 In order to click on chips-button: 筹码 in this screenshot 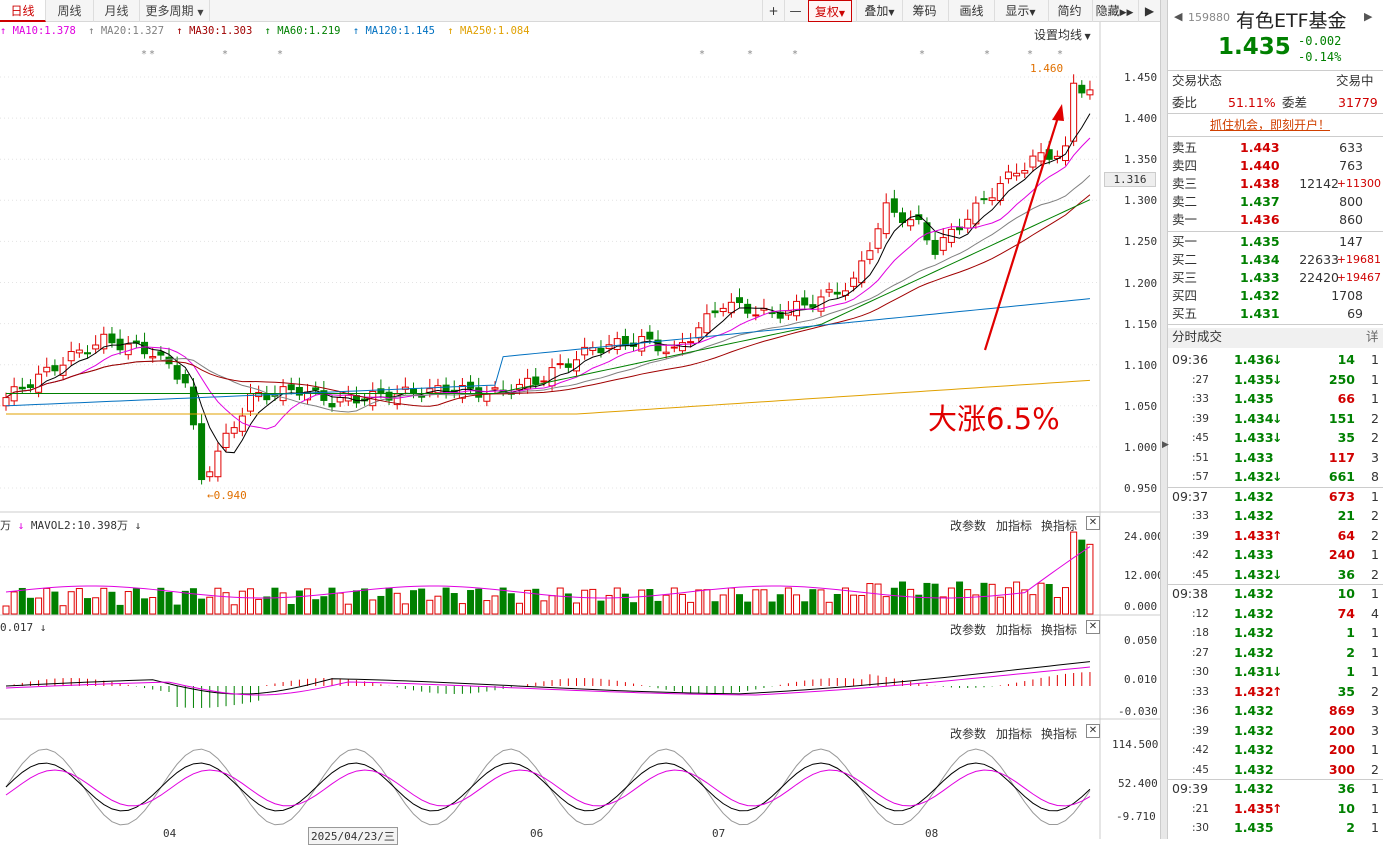, I will do `click(924, 11)`.